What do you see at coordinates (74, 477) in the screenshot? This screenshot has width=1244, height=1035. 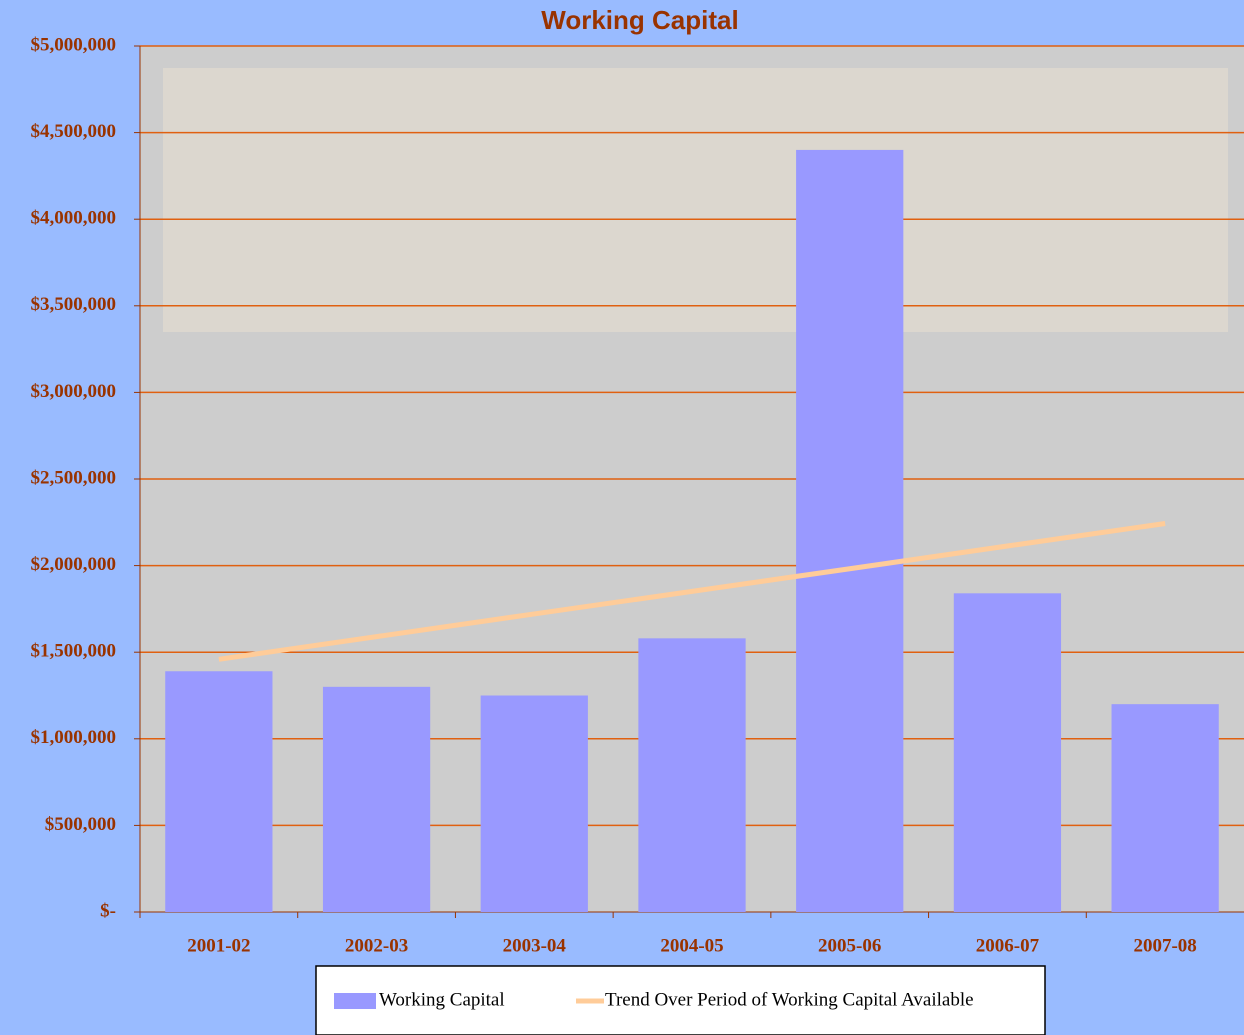 I see `y-tick-label: $2,500,000` at bounding box center [74, 477].